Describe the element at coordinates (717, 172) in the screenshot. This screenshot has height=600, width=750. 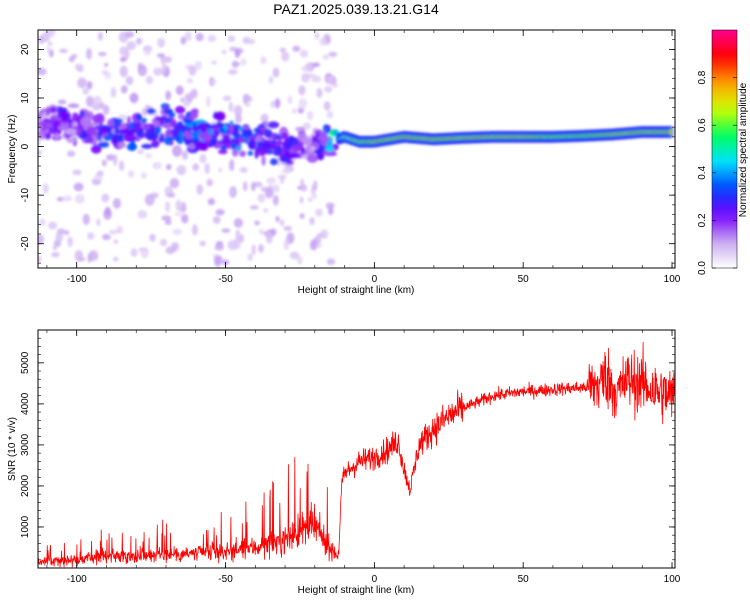
I see `colorbar-ticks: 0.0 0.2 0.4 0.6 0.8` at that location.